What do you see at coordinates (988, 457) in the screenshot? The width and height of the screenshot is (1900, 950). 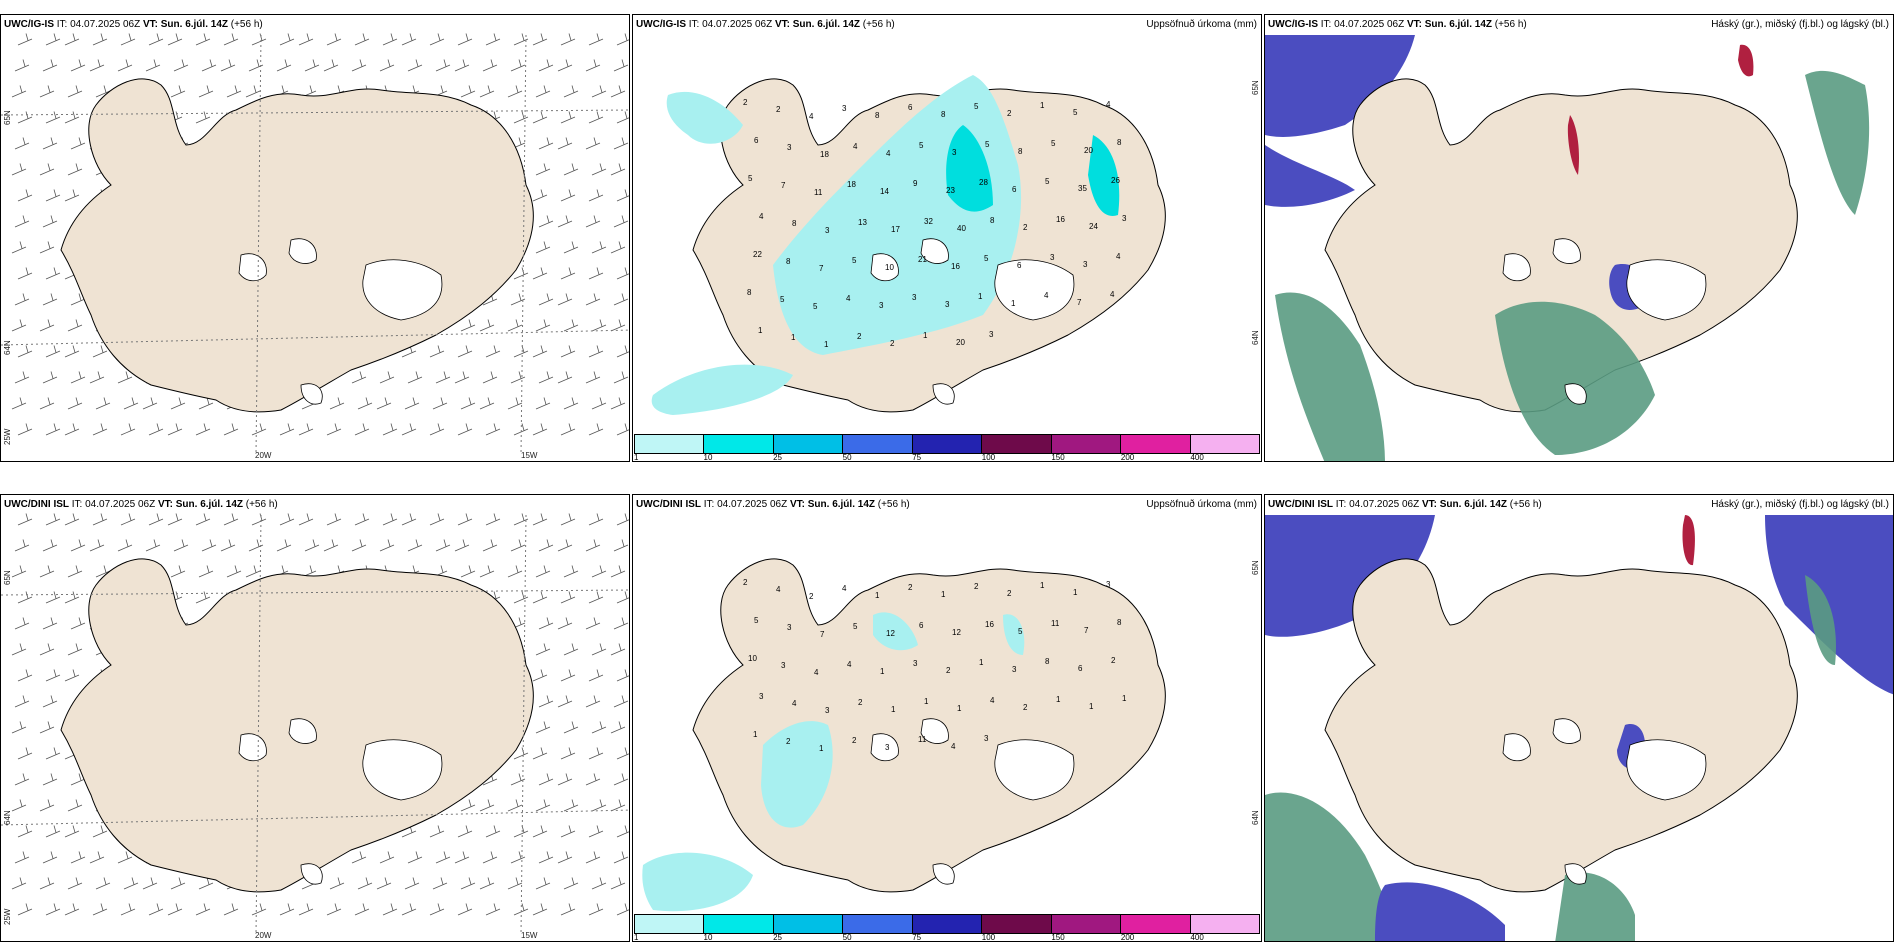 I see `colorbar-label: 100` at bounding box center [988, 457].